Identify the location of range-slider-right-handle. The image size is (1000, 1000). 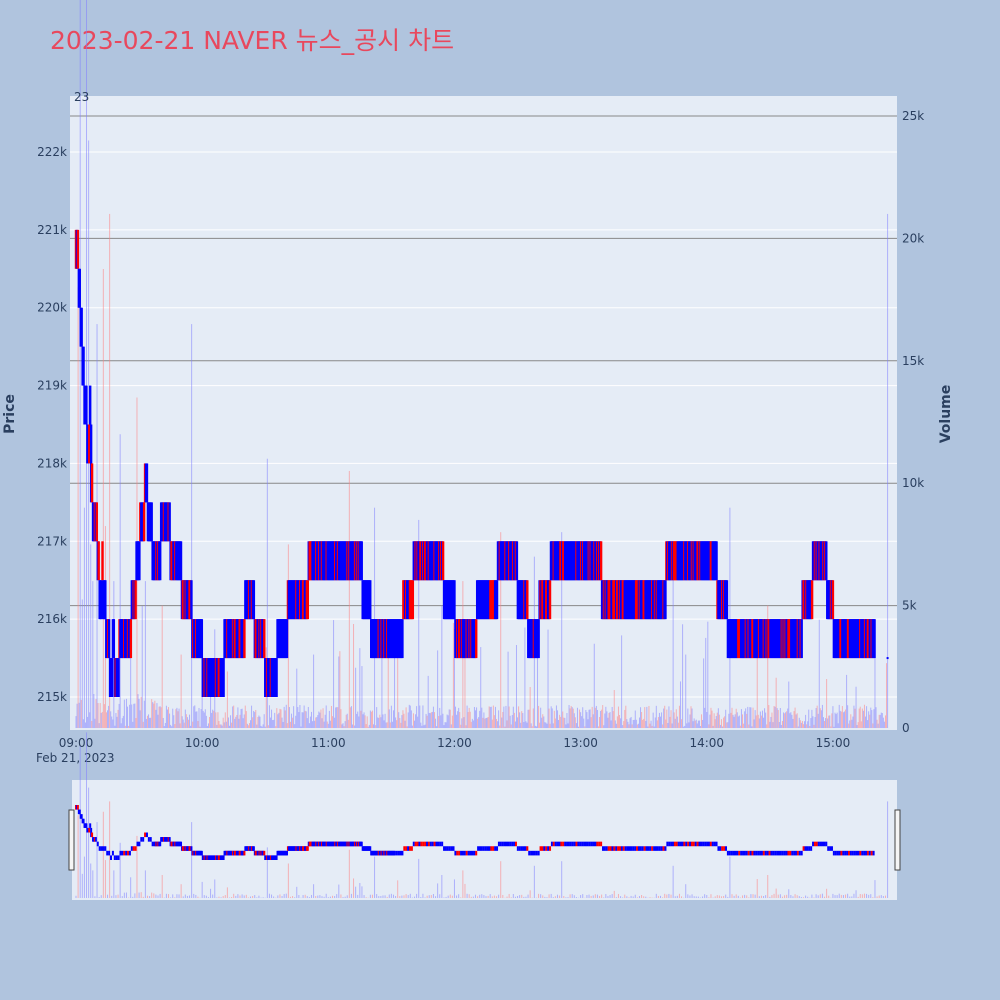
(897, 840).